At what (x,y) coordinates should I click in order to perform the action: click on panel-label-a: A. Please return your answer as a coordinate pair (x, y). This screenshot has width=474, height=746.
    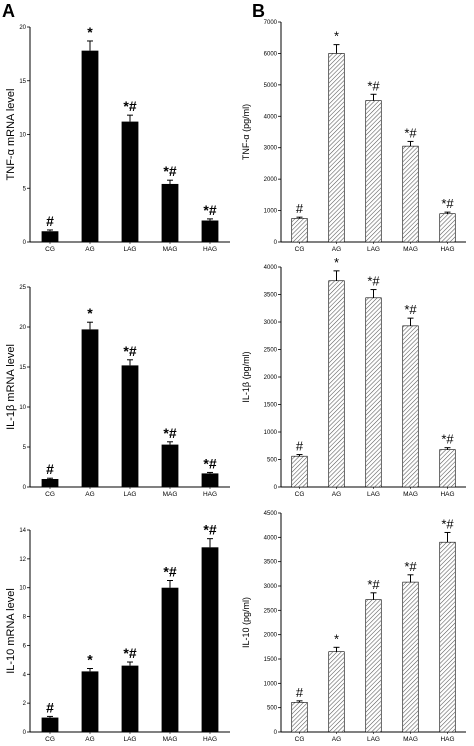
    Looking at the image, I should click on (8, 11).